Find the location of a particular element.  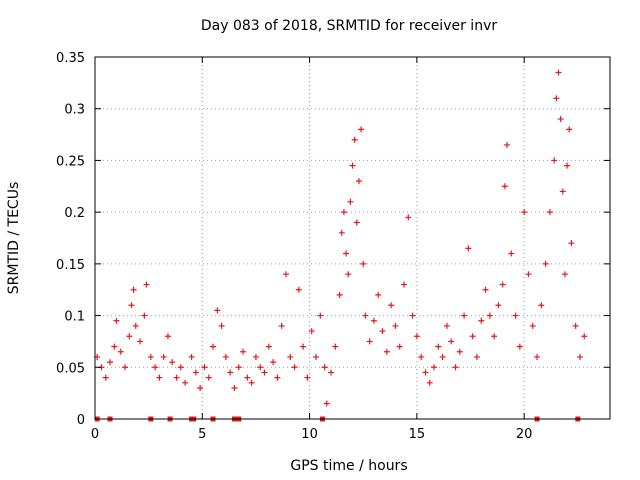

x-tick-label: 20 is located at coordinates (524, 434).